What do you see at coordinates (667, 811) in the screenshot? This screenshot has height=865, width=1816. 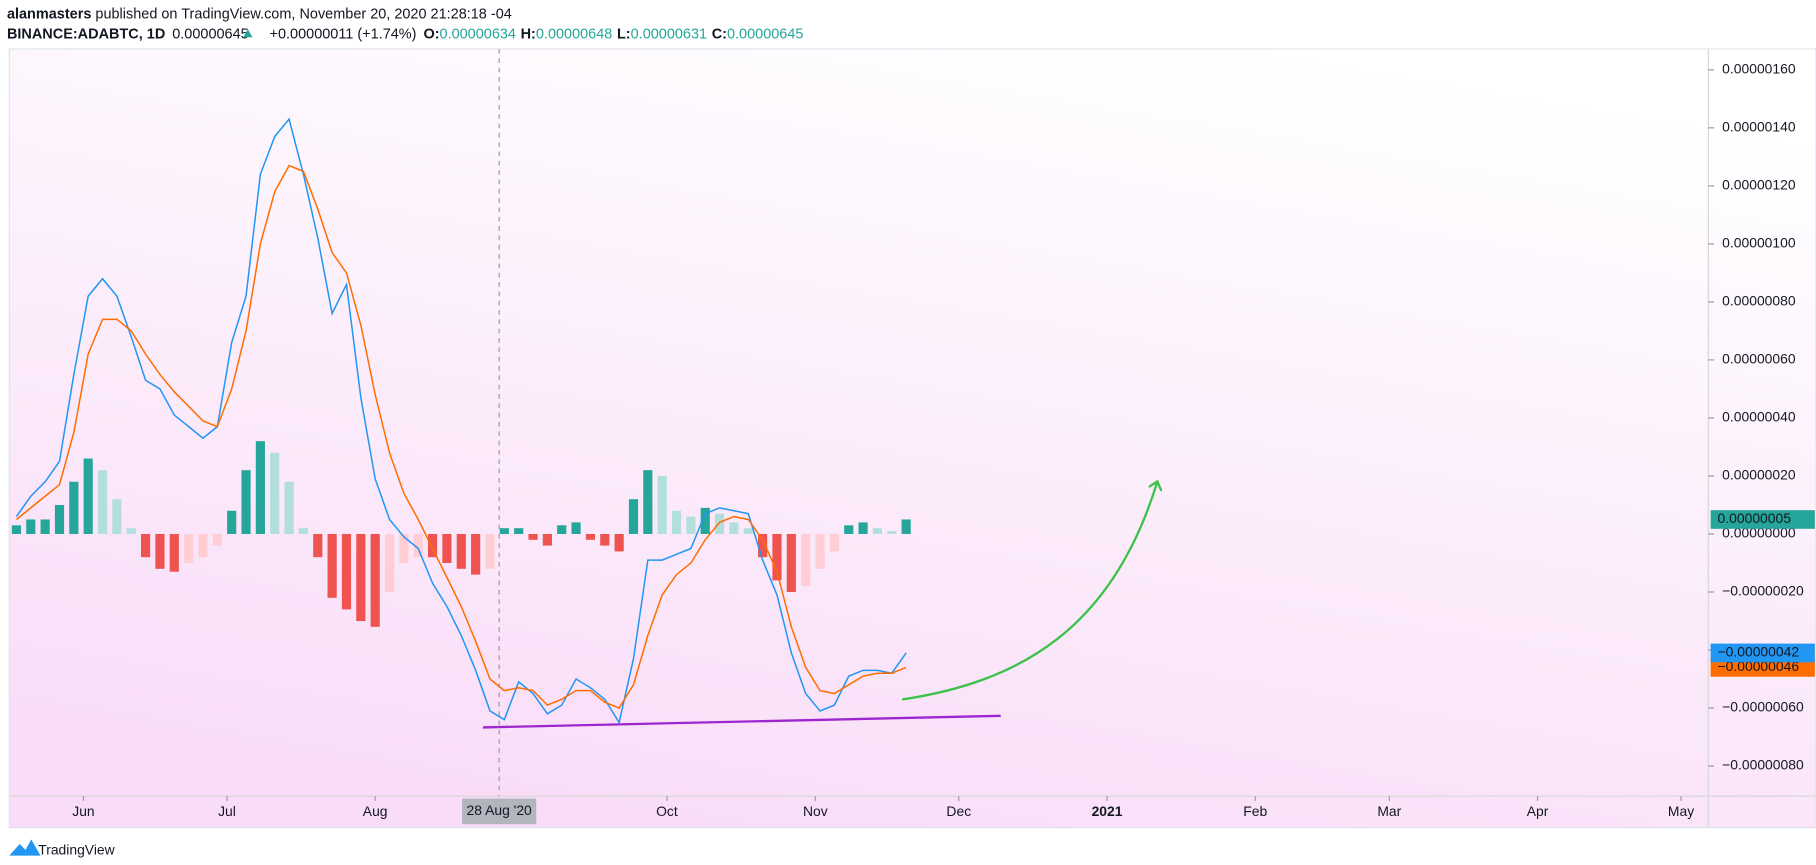 I see `x-tick-label: Oct` at bounding box center [667, 811].